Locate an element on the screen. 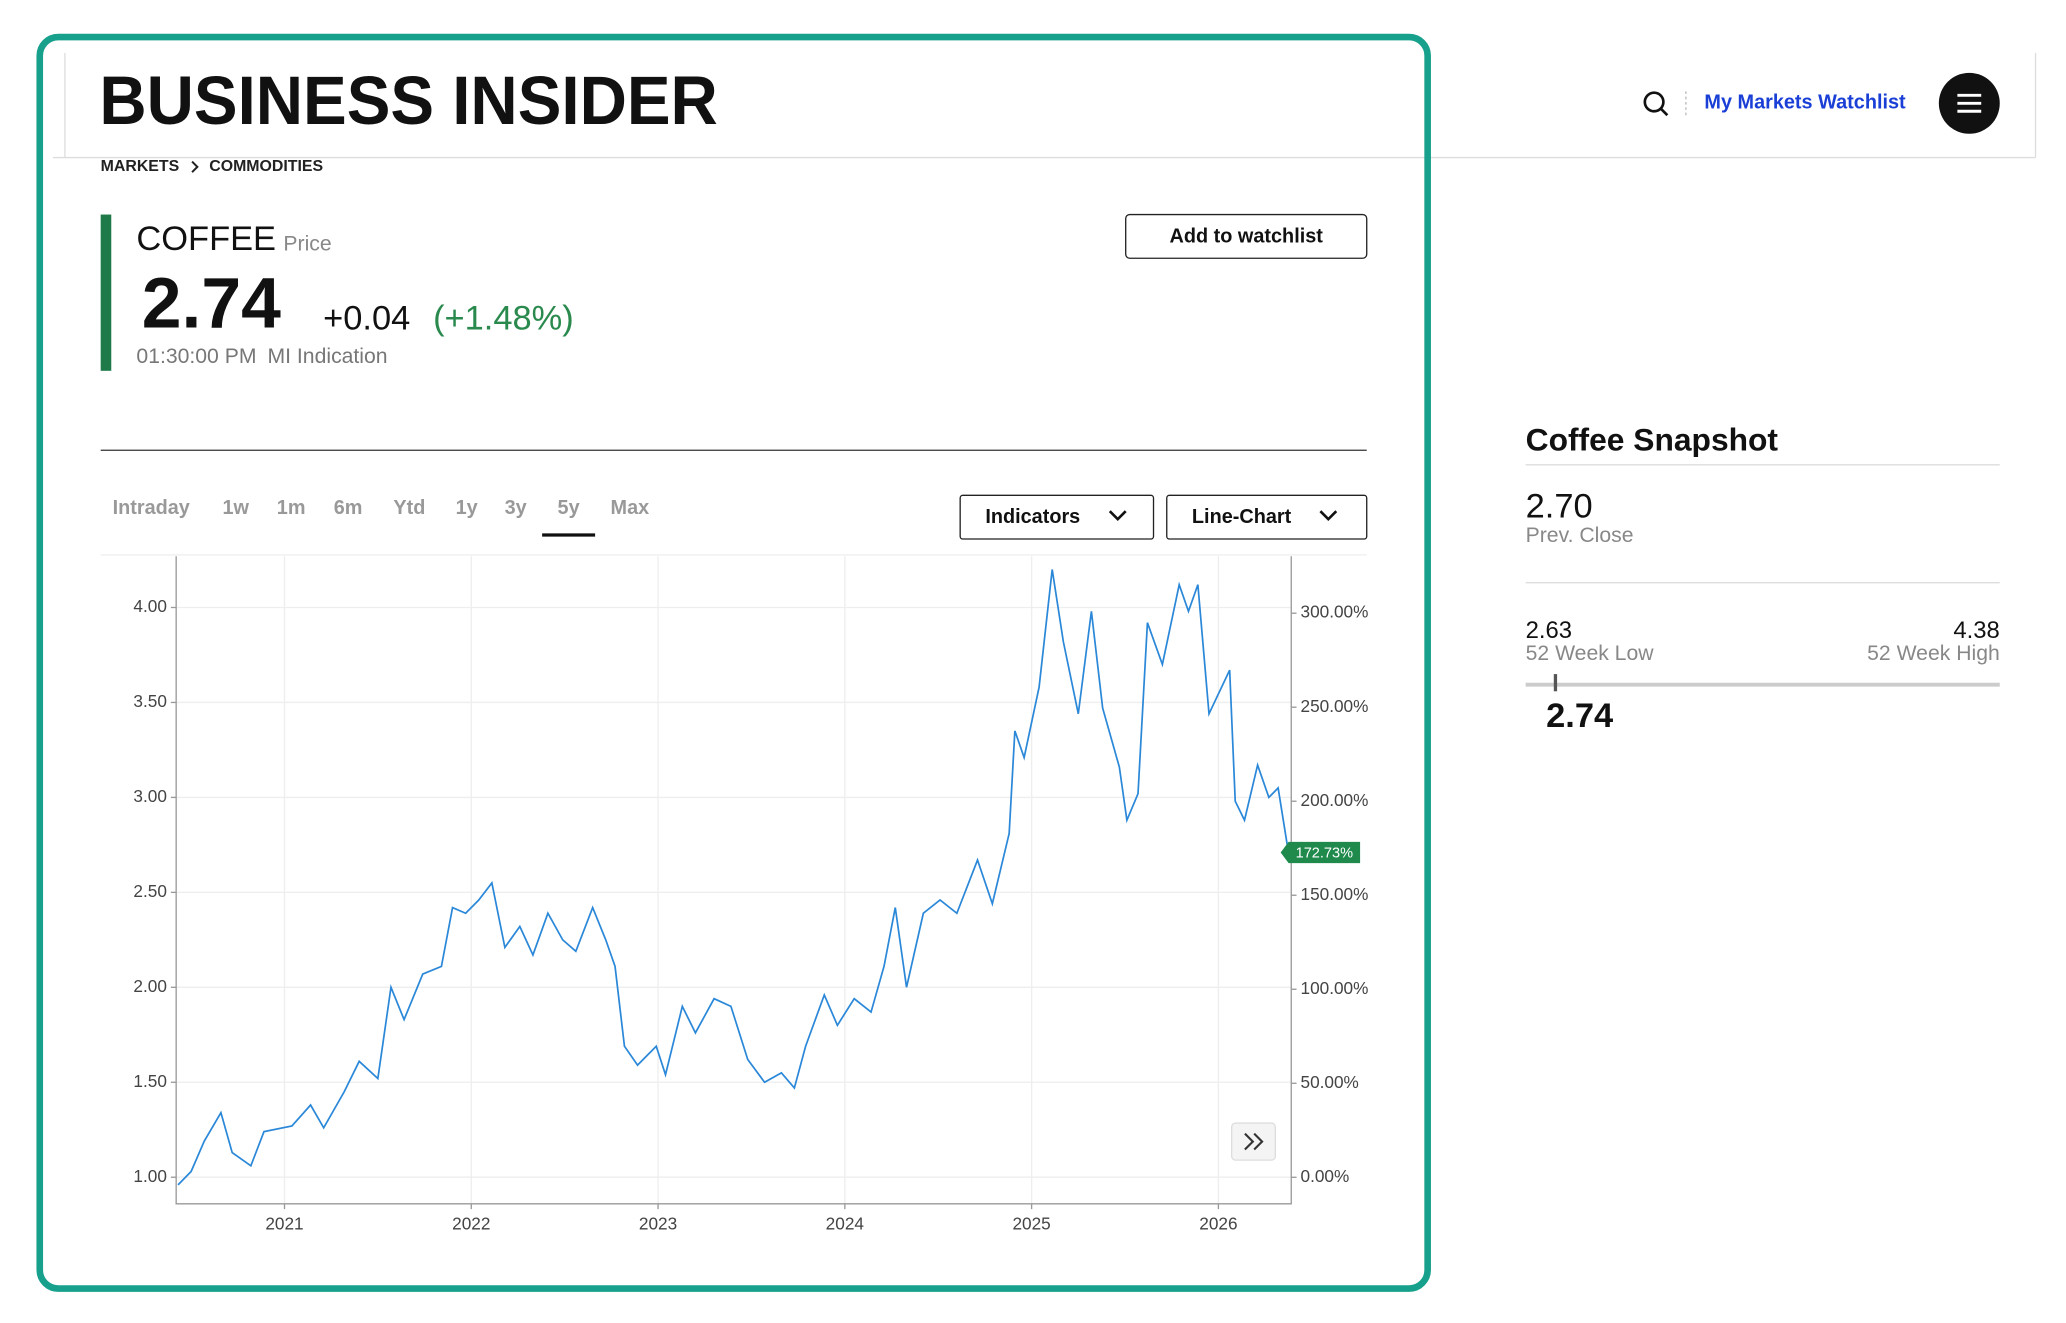 Image resolution: width=2066 pixels, height=1323 pixels. y2-tick-label: 50.00% is located at coordinates (1330, 1082).